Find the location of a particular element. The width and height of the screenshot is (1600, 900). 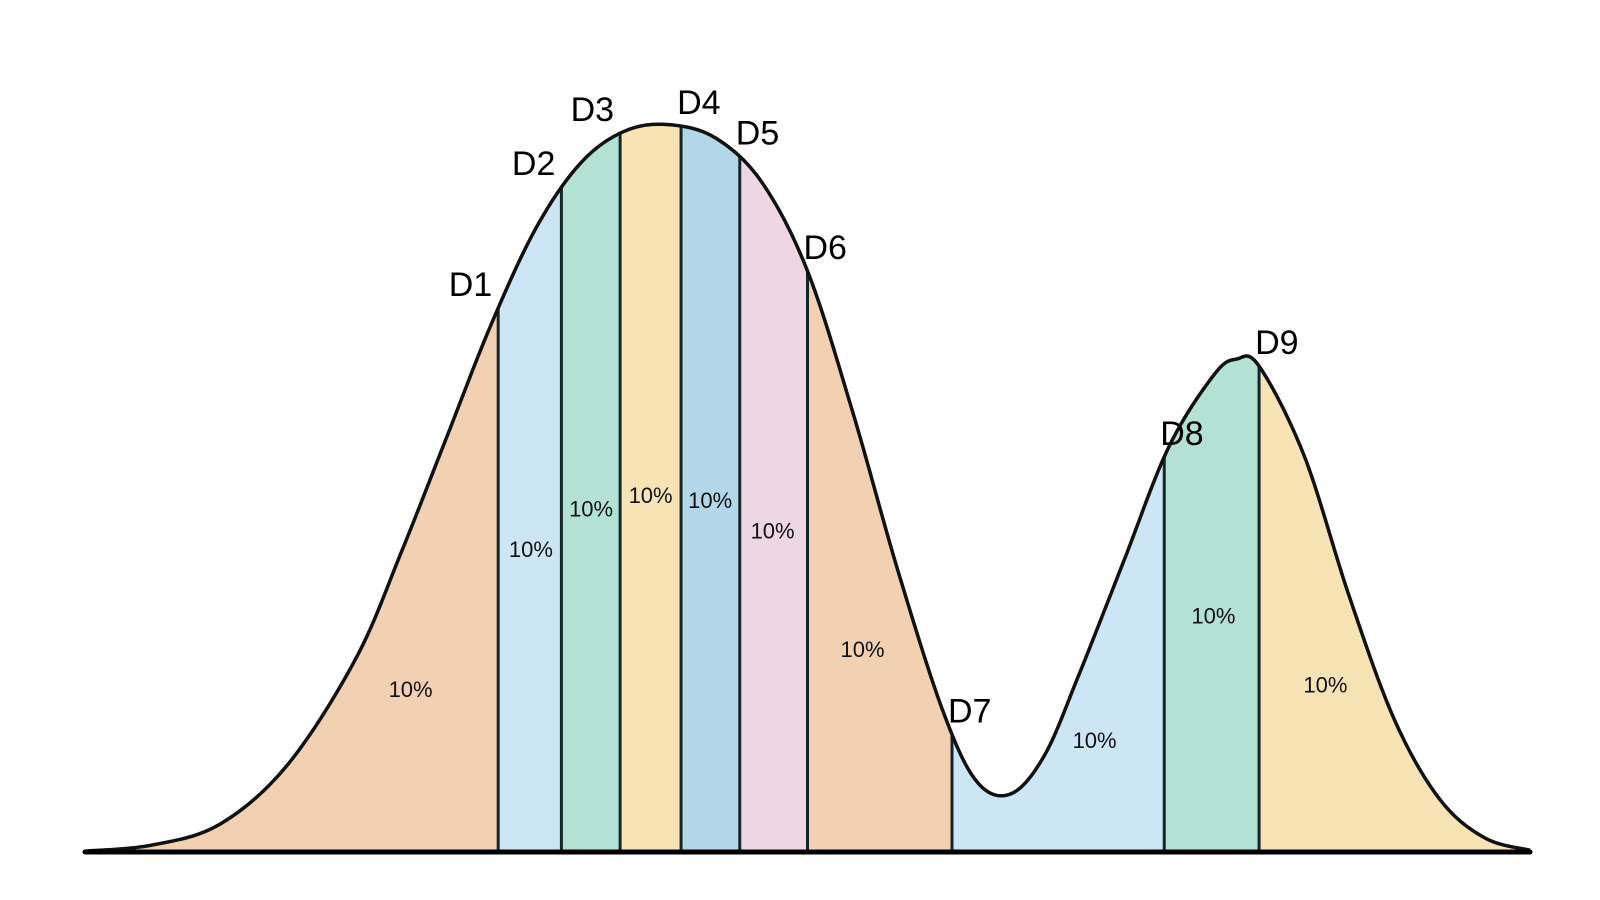

percent-label-6: 10% is located at coordinates (773, 531).